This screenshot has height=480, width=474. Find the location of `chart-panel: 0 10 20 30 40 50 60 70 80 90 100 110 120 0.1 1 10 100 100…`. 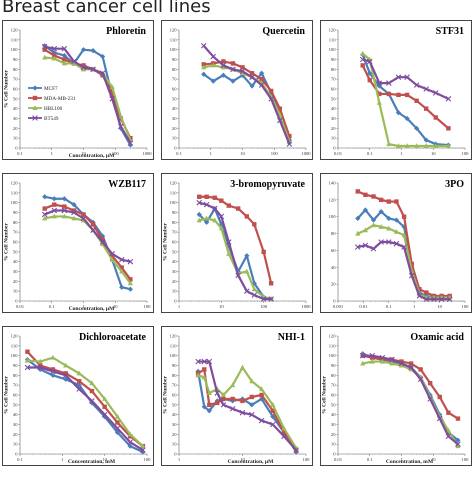

chart-panel: 0 10 20 30 40 50 60 70 80 90 100 110 120 0.1 1 10 100 100… is located at coordinates (237, 90).